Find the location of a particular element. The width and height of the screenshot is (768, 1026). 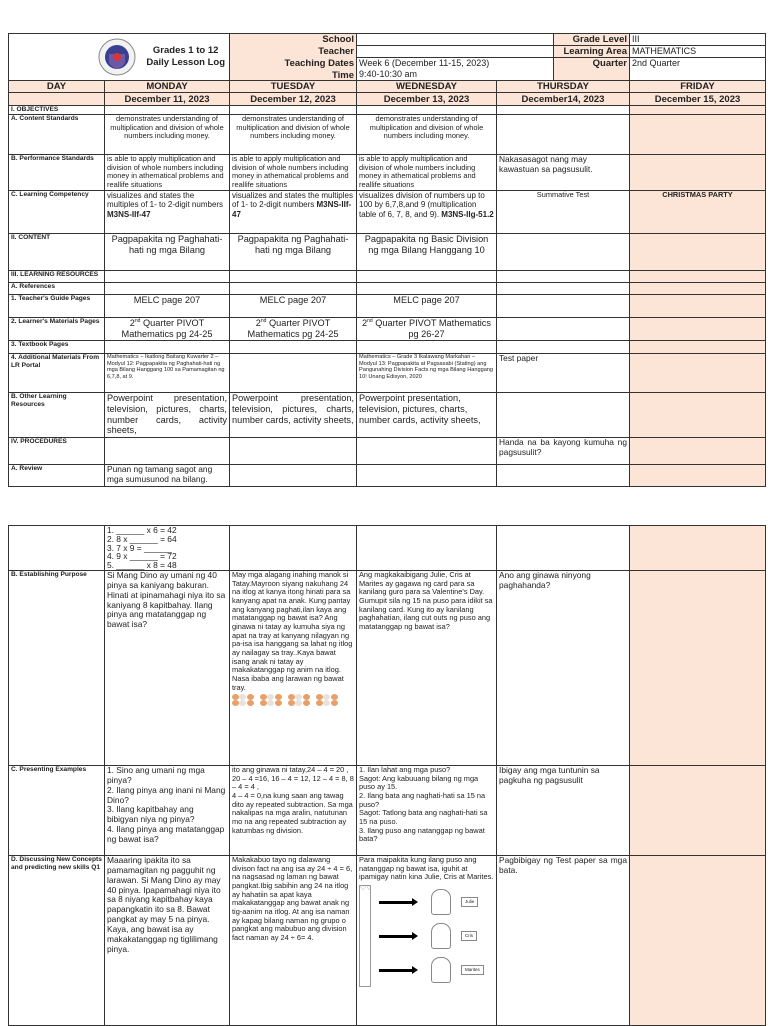

date-cell: December 15, 2023 is located at coordinates (697, 99).